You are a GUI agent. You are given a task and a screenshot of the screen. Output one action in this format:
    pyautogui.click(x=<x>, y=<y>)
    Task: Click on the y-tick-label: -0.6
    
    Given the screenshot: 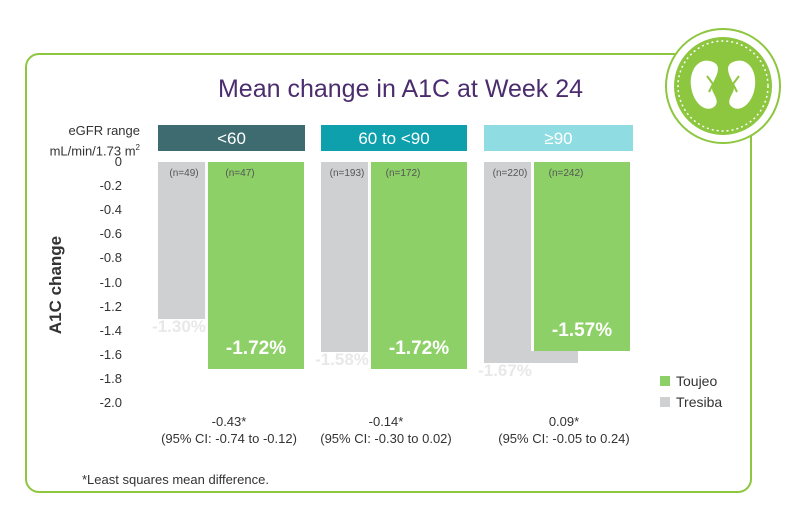 What is the action you would take?
    pyautogui.click(x=110, y=234)
    